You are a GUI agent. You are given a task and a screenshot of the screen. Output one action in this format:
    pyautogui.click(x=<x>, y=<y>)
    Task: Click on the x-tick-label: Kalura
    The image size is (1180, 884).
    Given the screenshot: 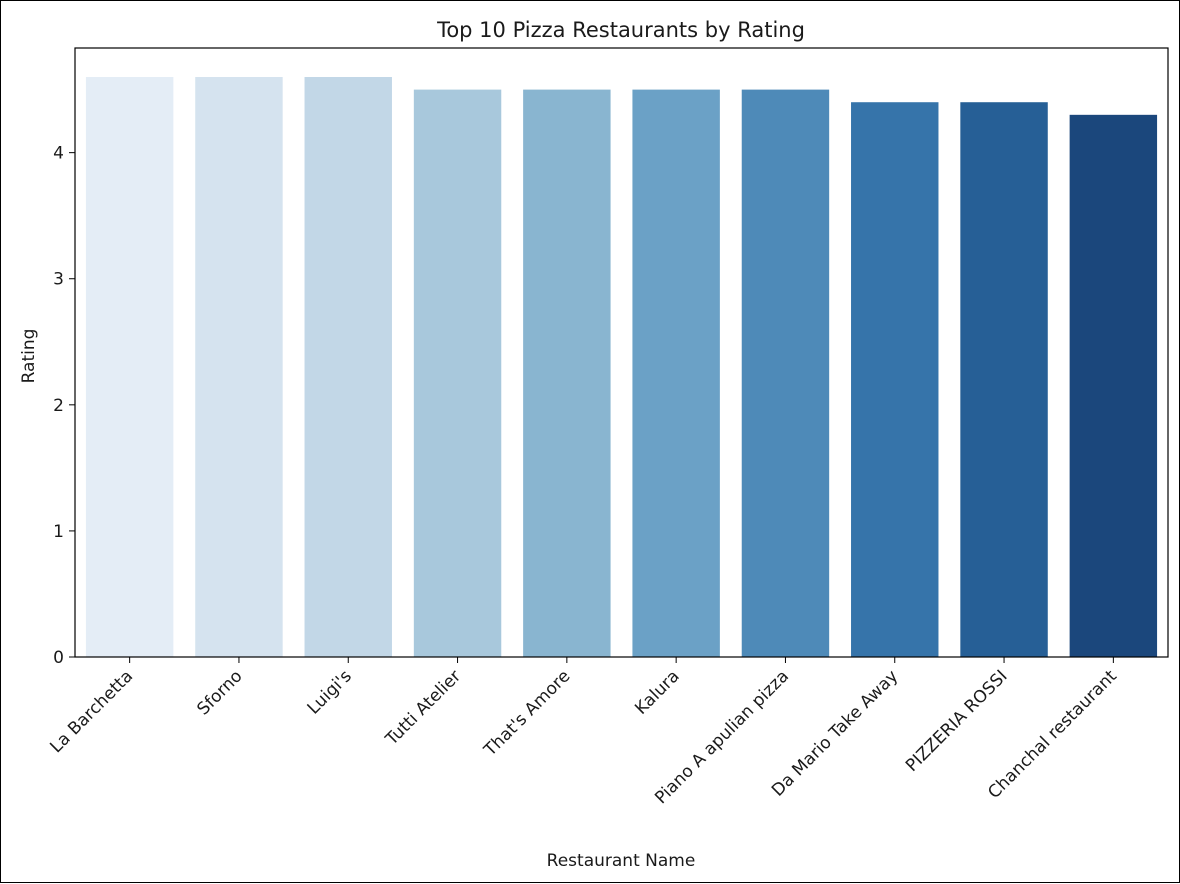 What is the action you would take?
    pyautogui.click(x=657, y=692)
    